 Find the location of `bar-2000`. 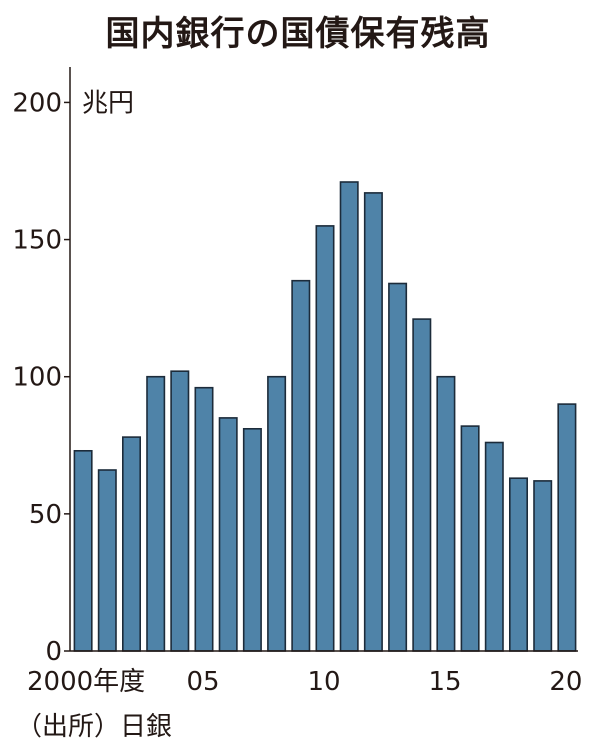

bar-2000 is located at coordinates (83, 550).